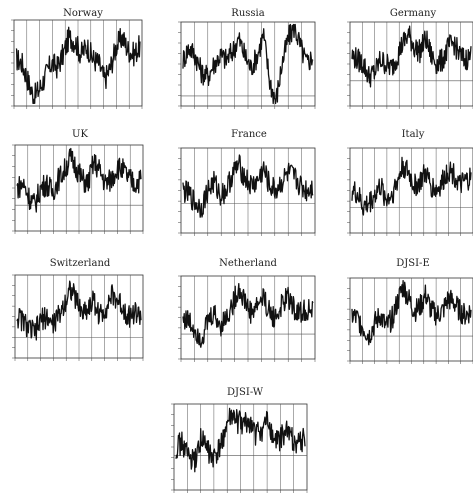  What do you see at coordinates (249, 134) in the screenshot?
I see `chart-title: France` at bounding box center [249, 134].